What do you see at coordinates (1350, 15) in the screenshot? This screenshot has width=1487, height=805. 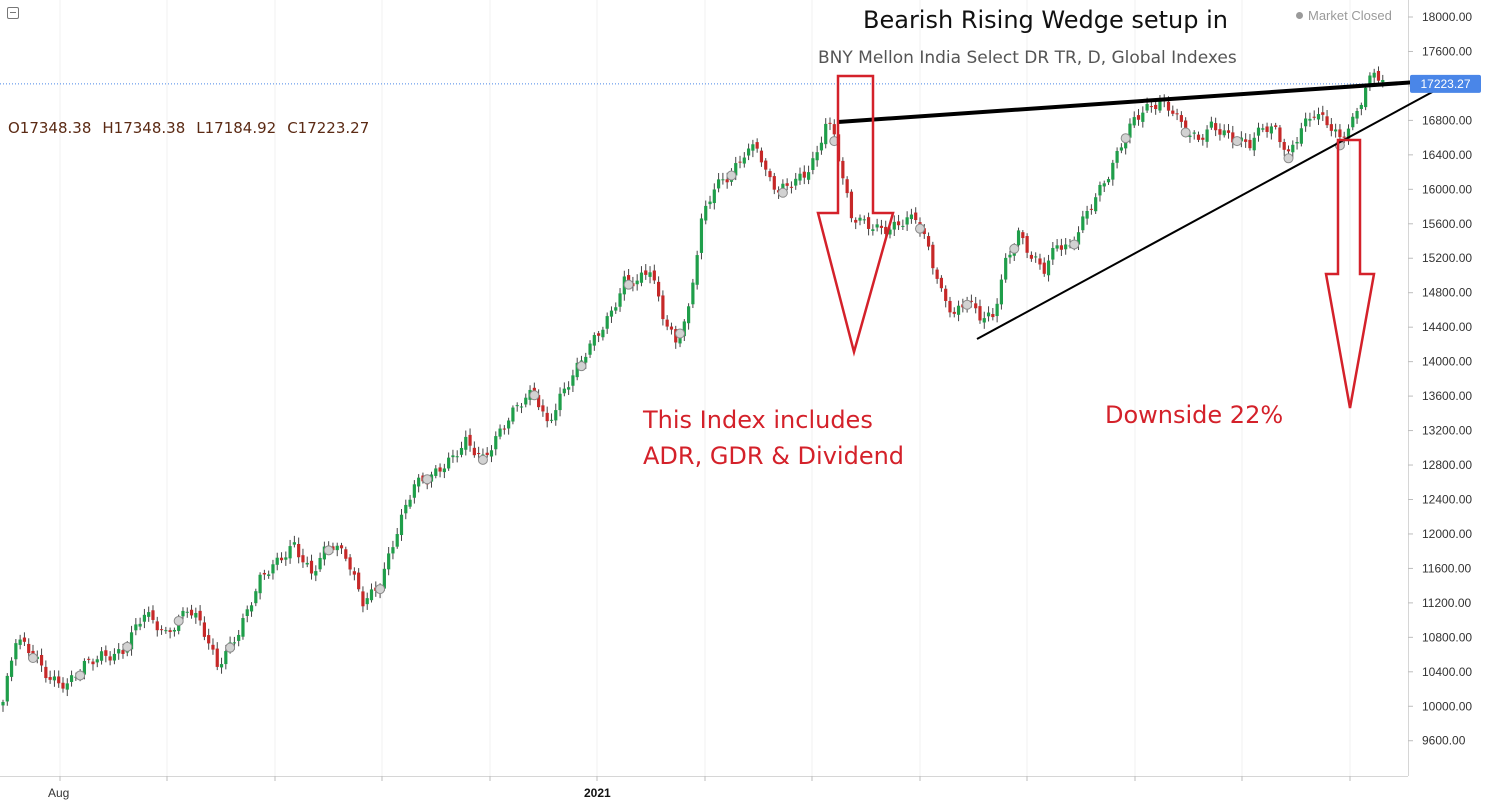 I see `market-status-label: Market Closed` at bounding box center [1350, 15].